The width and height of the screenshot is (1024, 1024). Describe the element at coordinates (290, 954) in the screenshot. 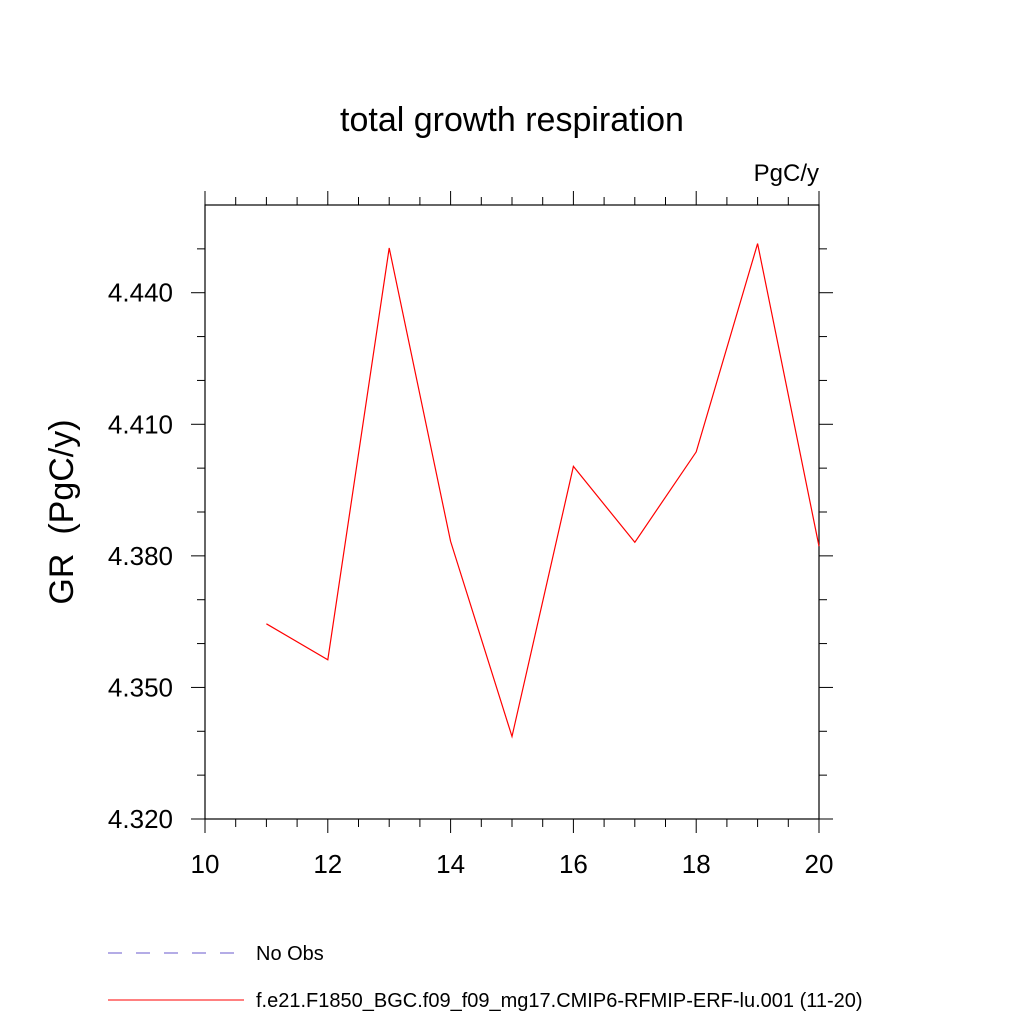

I see `legend-label-no-obs: No Obs` at that location.